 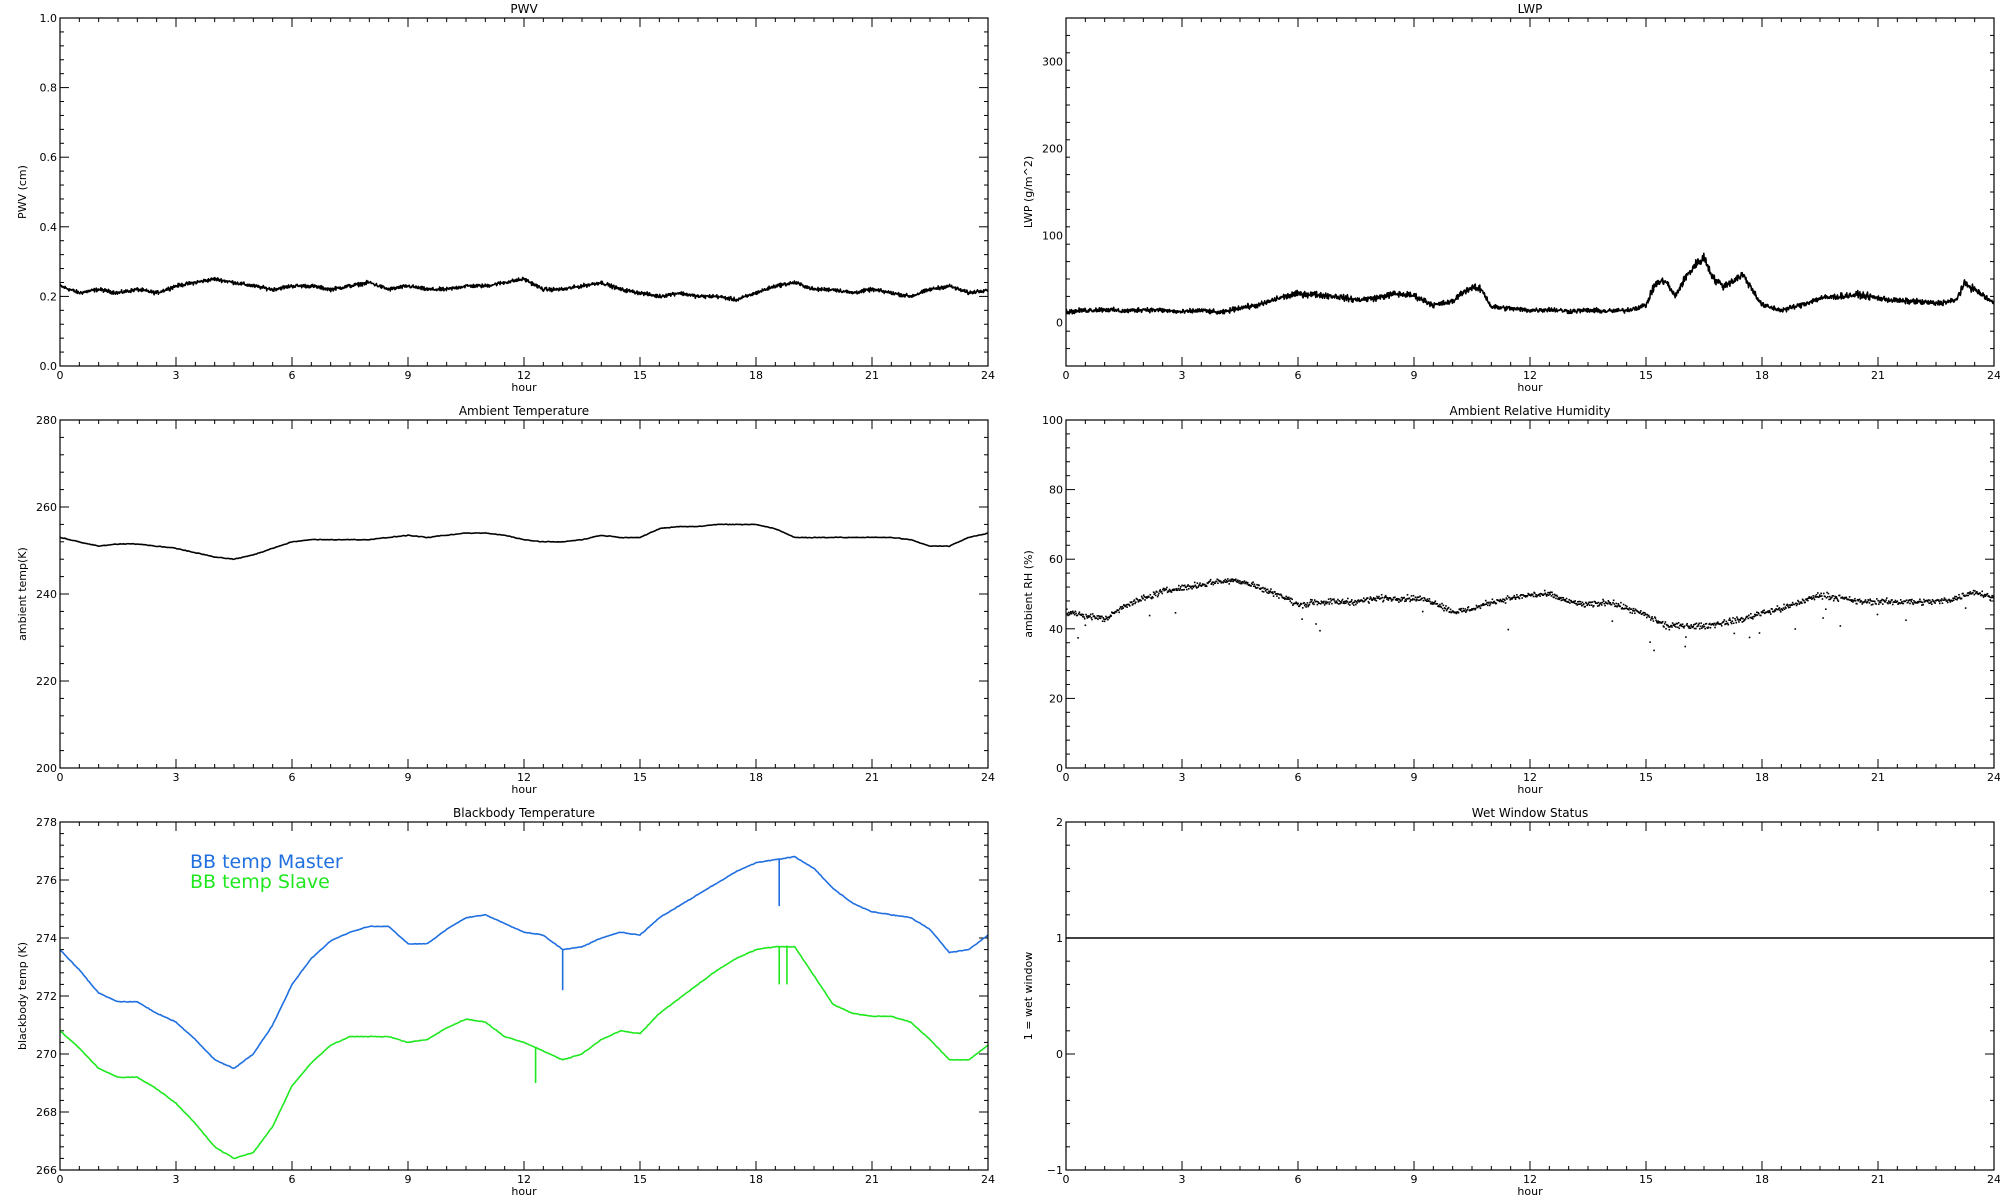 What do you see at coordinates (988, 777) in the screenshot?
I see `x-tick-label: 24` at bounding box center [988, 777].